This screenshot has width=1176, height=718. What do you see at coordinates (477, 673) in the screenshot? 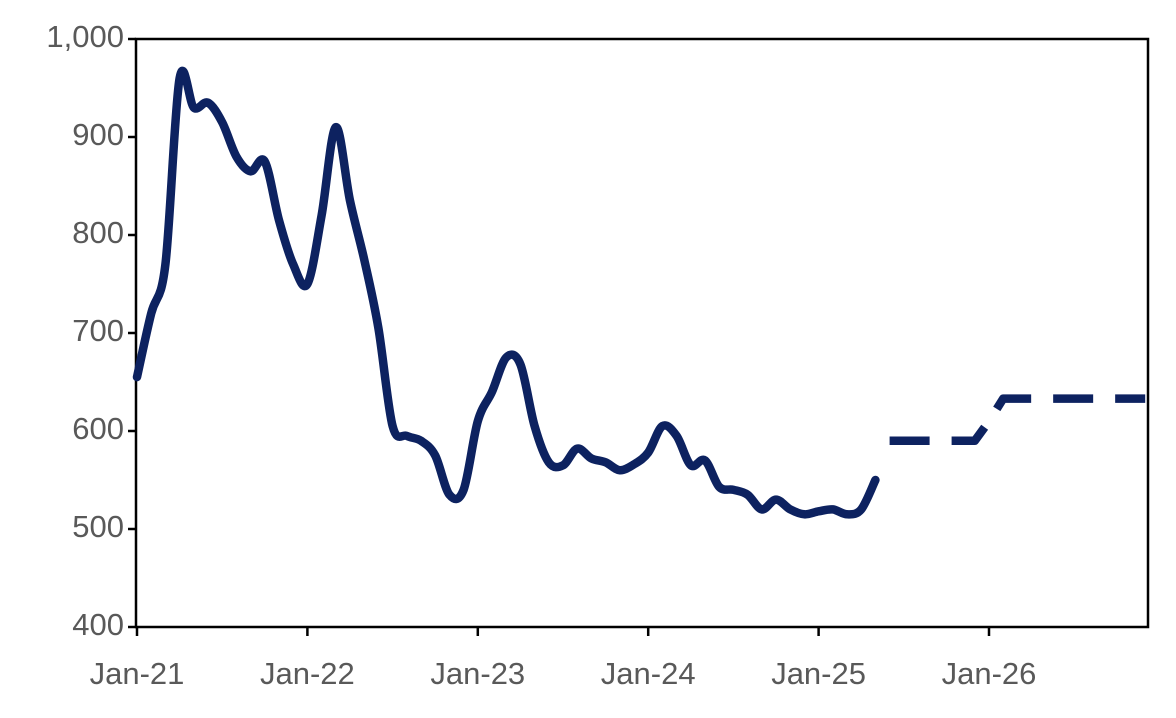
I see `x-tick-label: Jan-23` at bounding box center [477, 673].